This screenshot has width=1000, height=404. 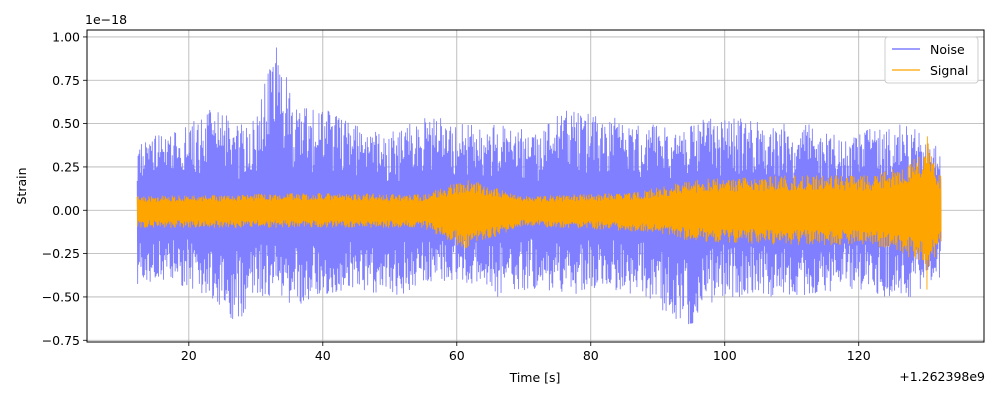 I want to click on y-tick-label: 0.00, so click(x=66, y=210).